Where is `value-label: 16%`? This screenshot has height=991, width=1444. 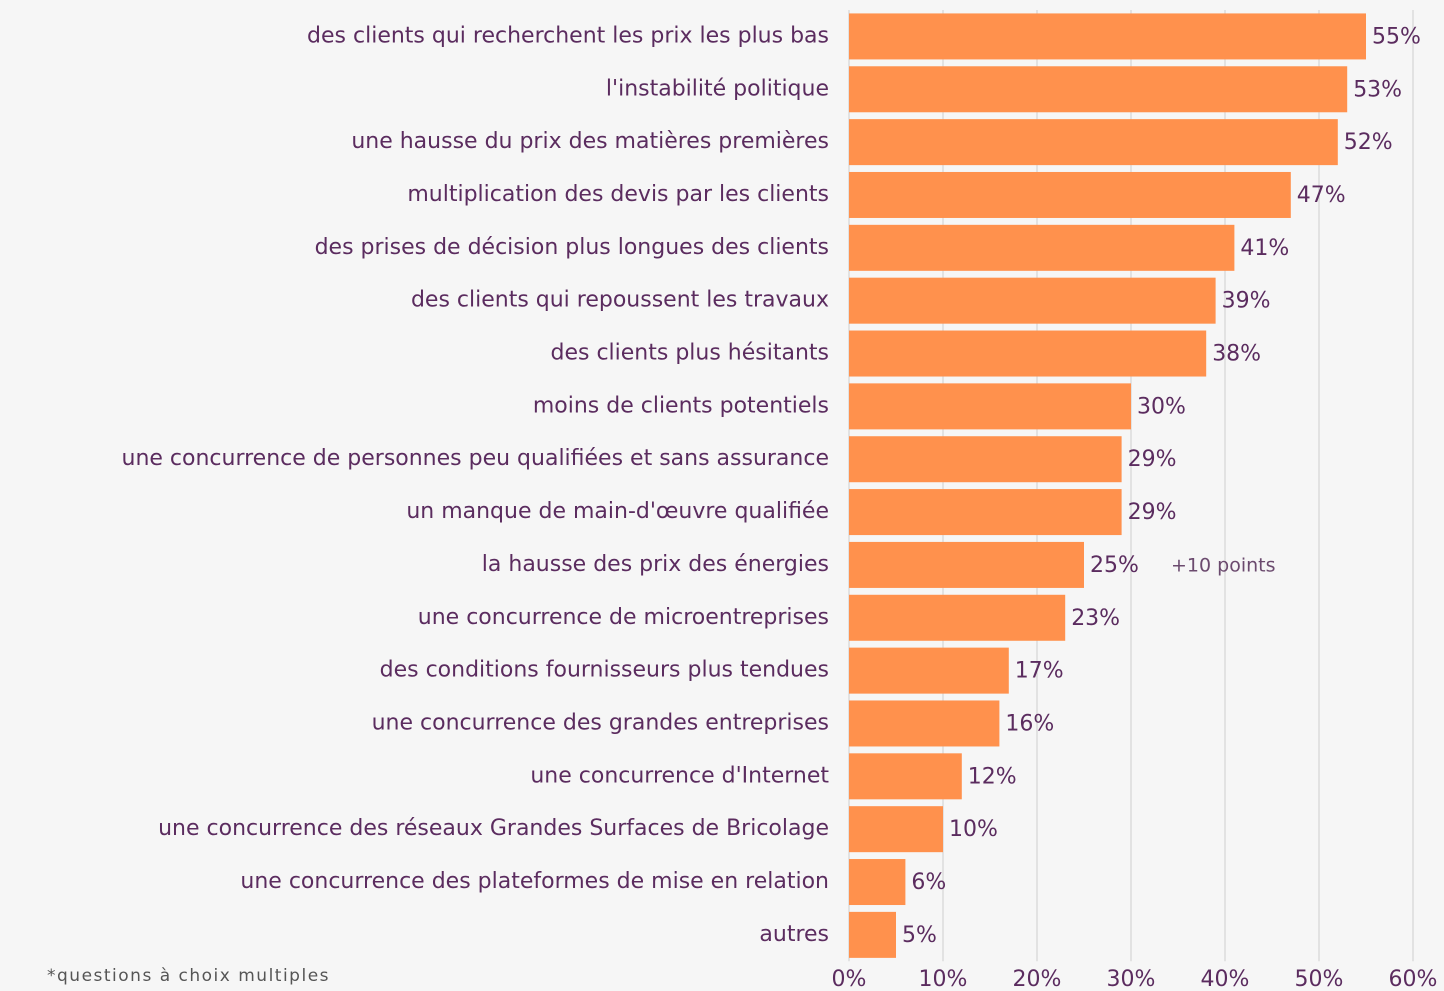
value-label: 16% is located at coordinates (1029, 723).